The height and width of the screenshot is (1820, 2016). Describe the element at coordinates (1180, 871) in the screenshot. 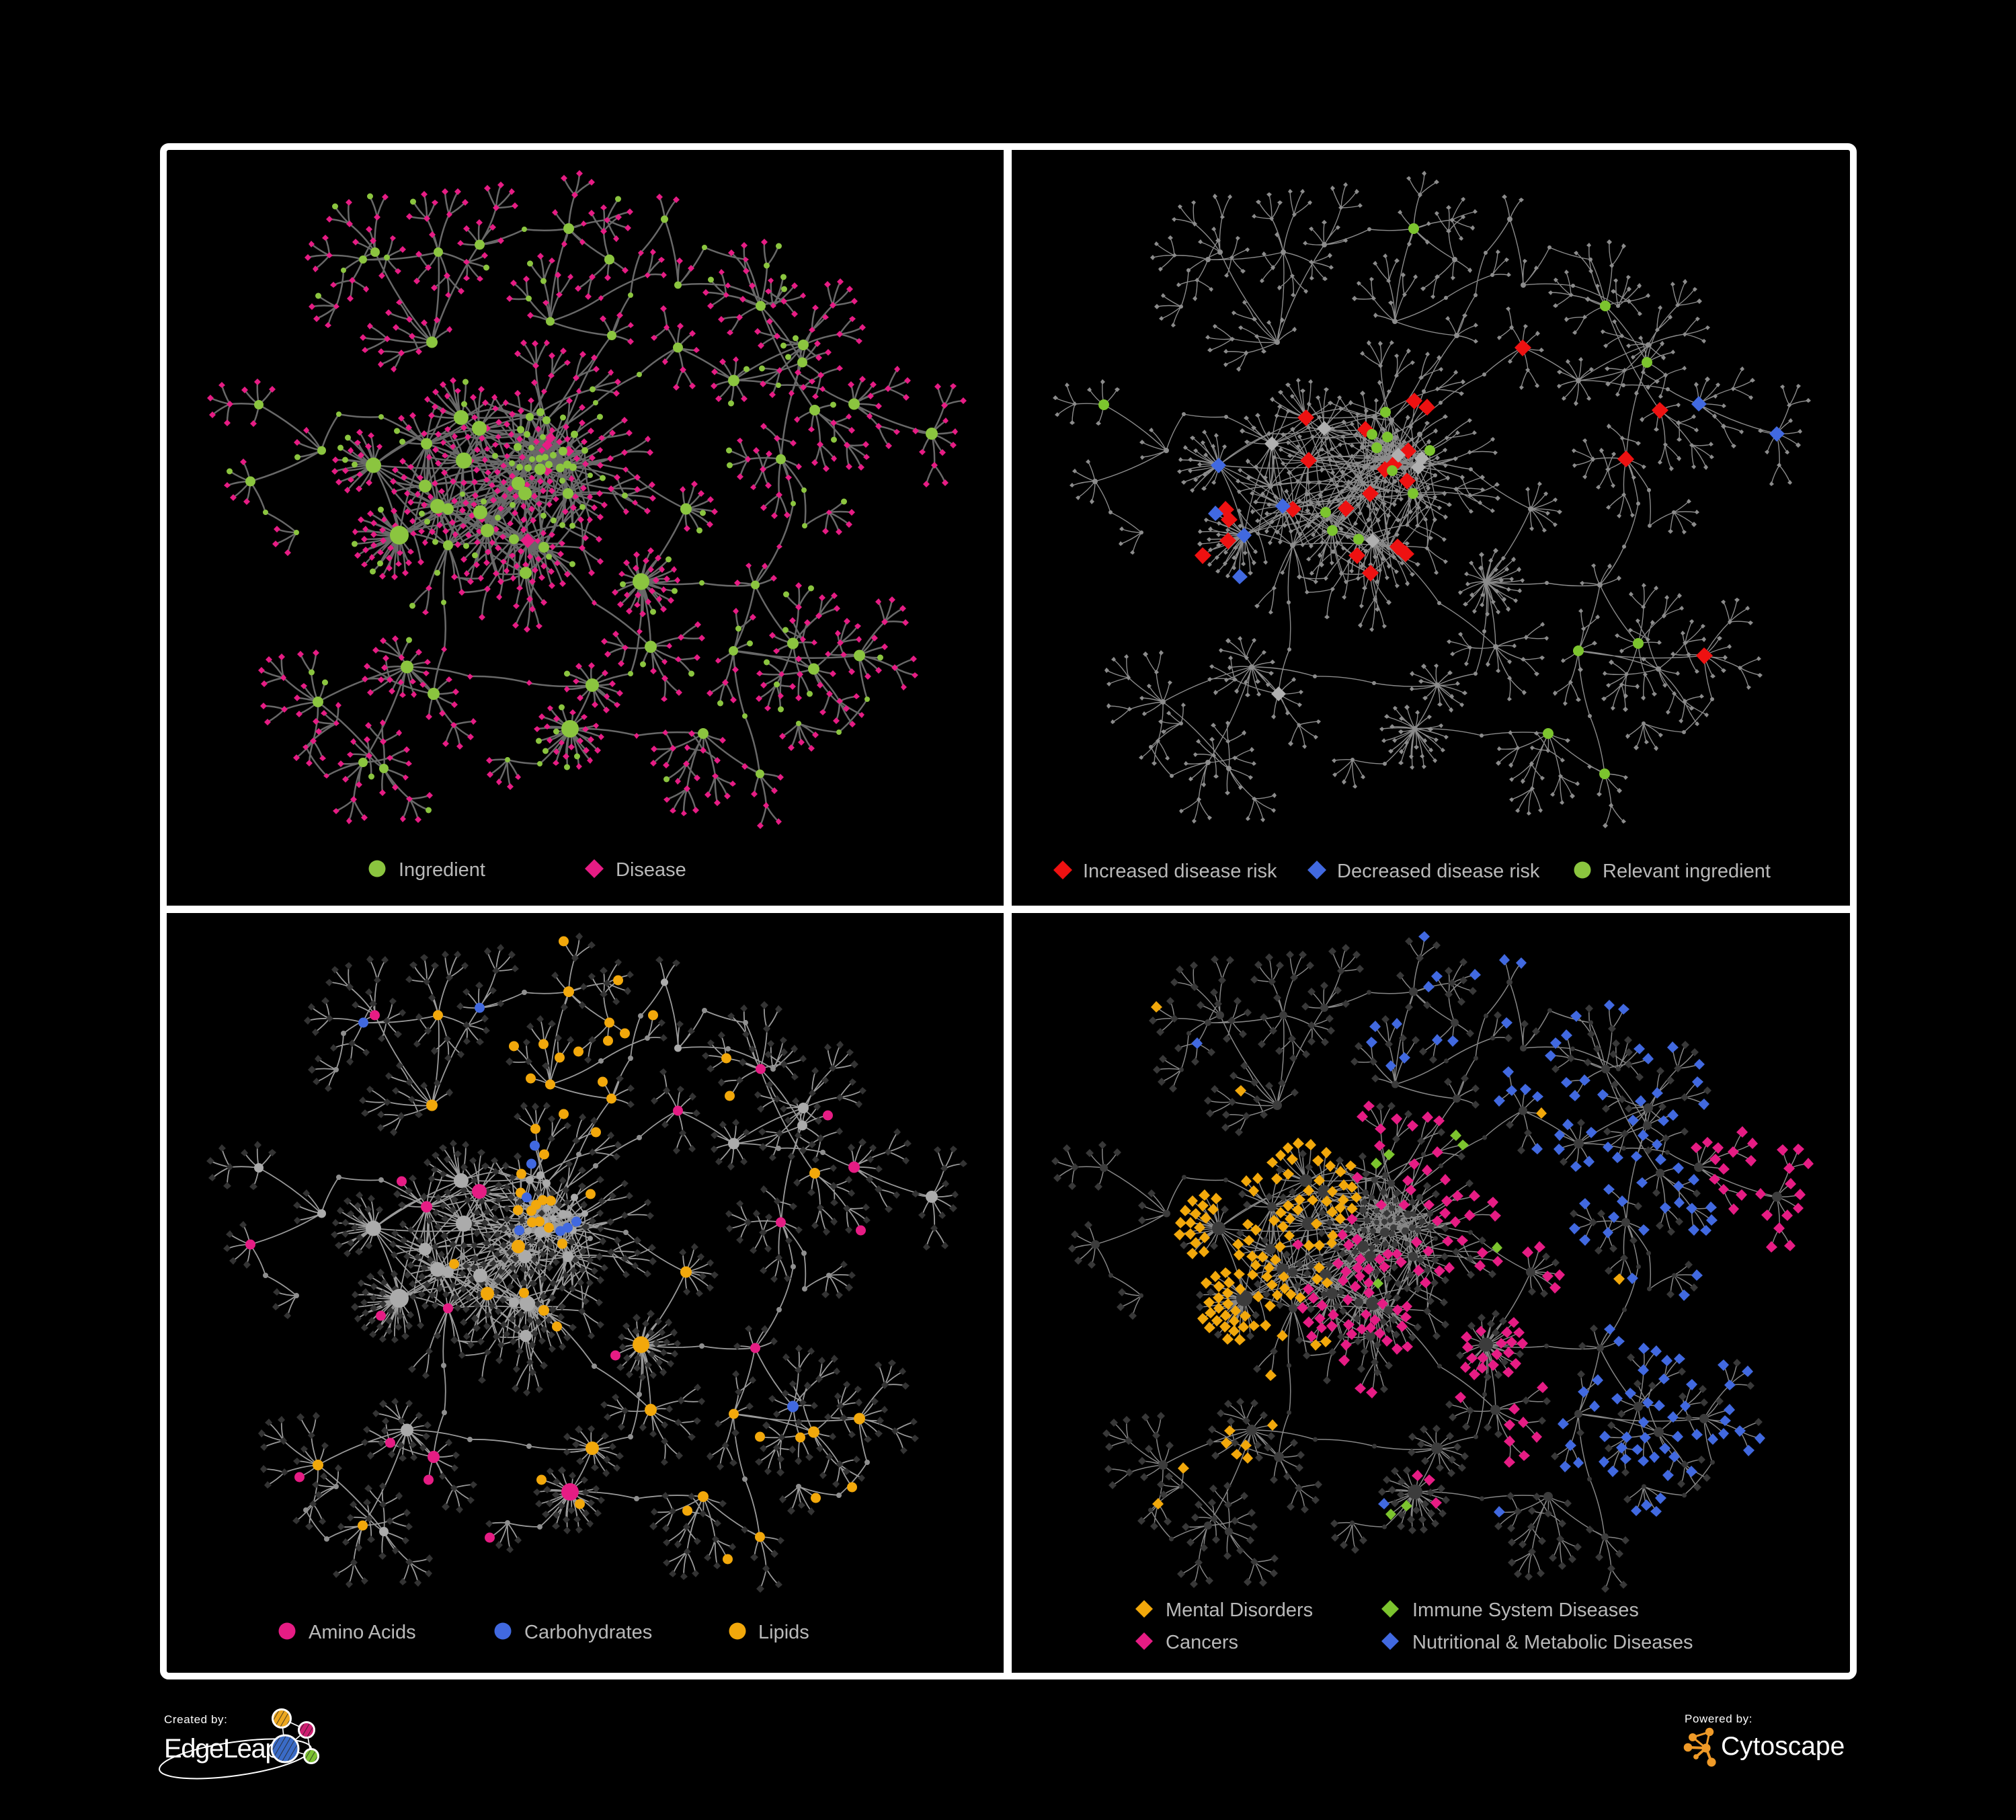

I see `svg-text: Increased disease risk` at that location.